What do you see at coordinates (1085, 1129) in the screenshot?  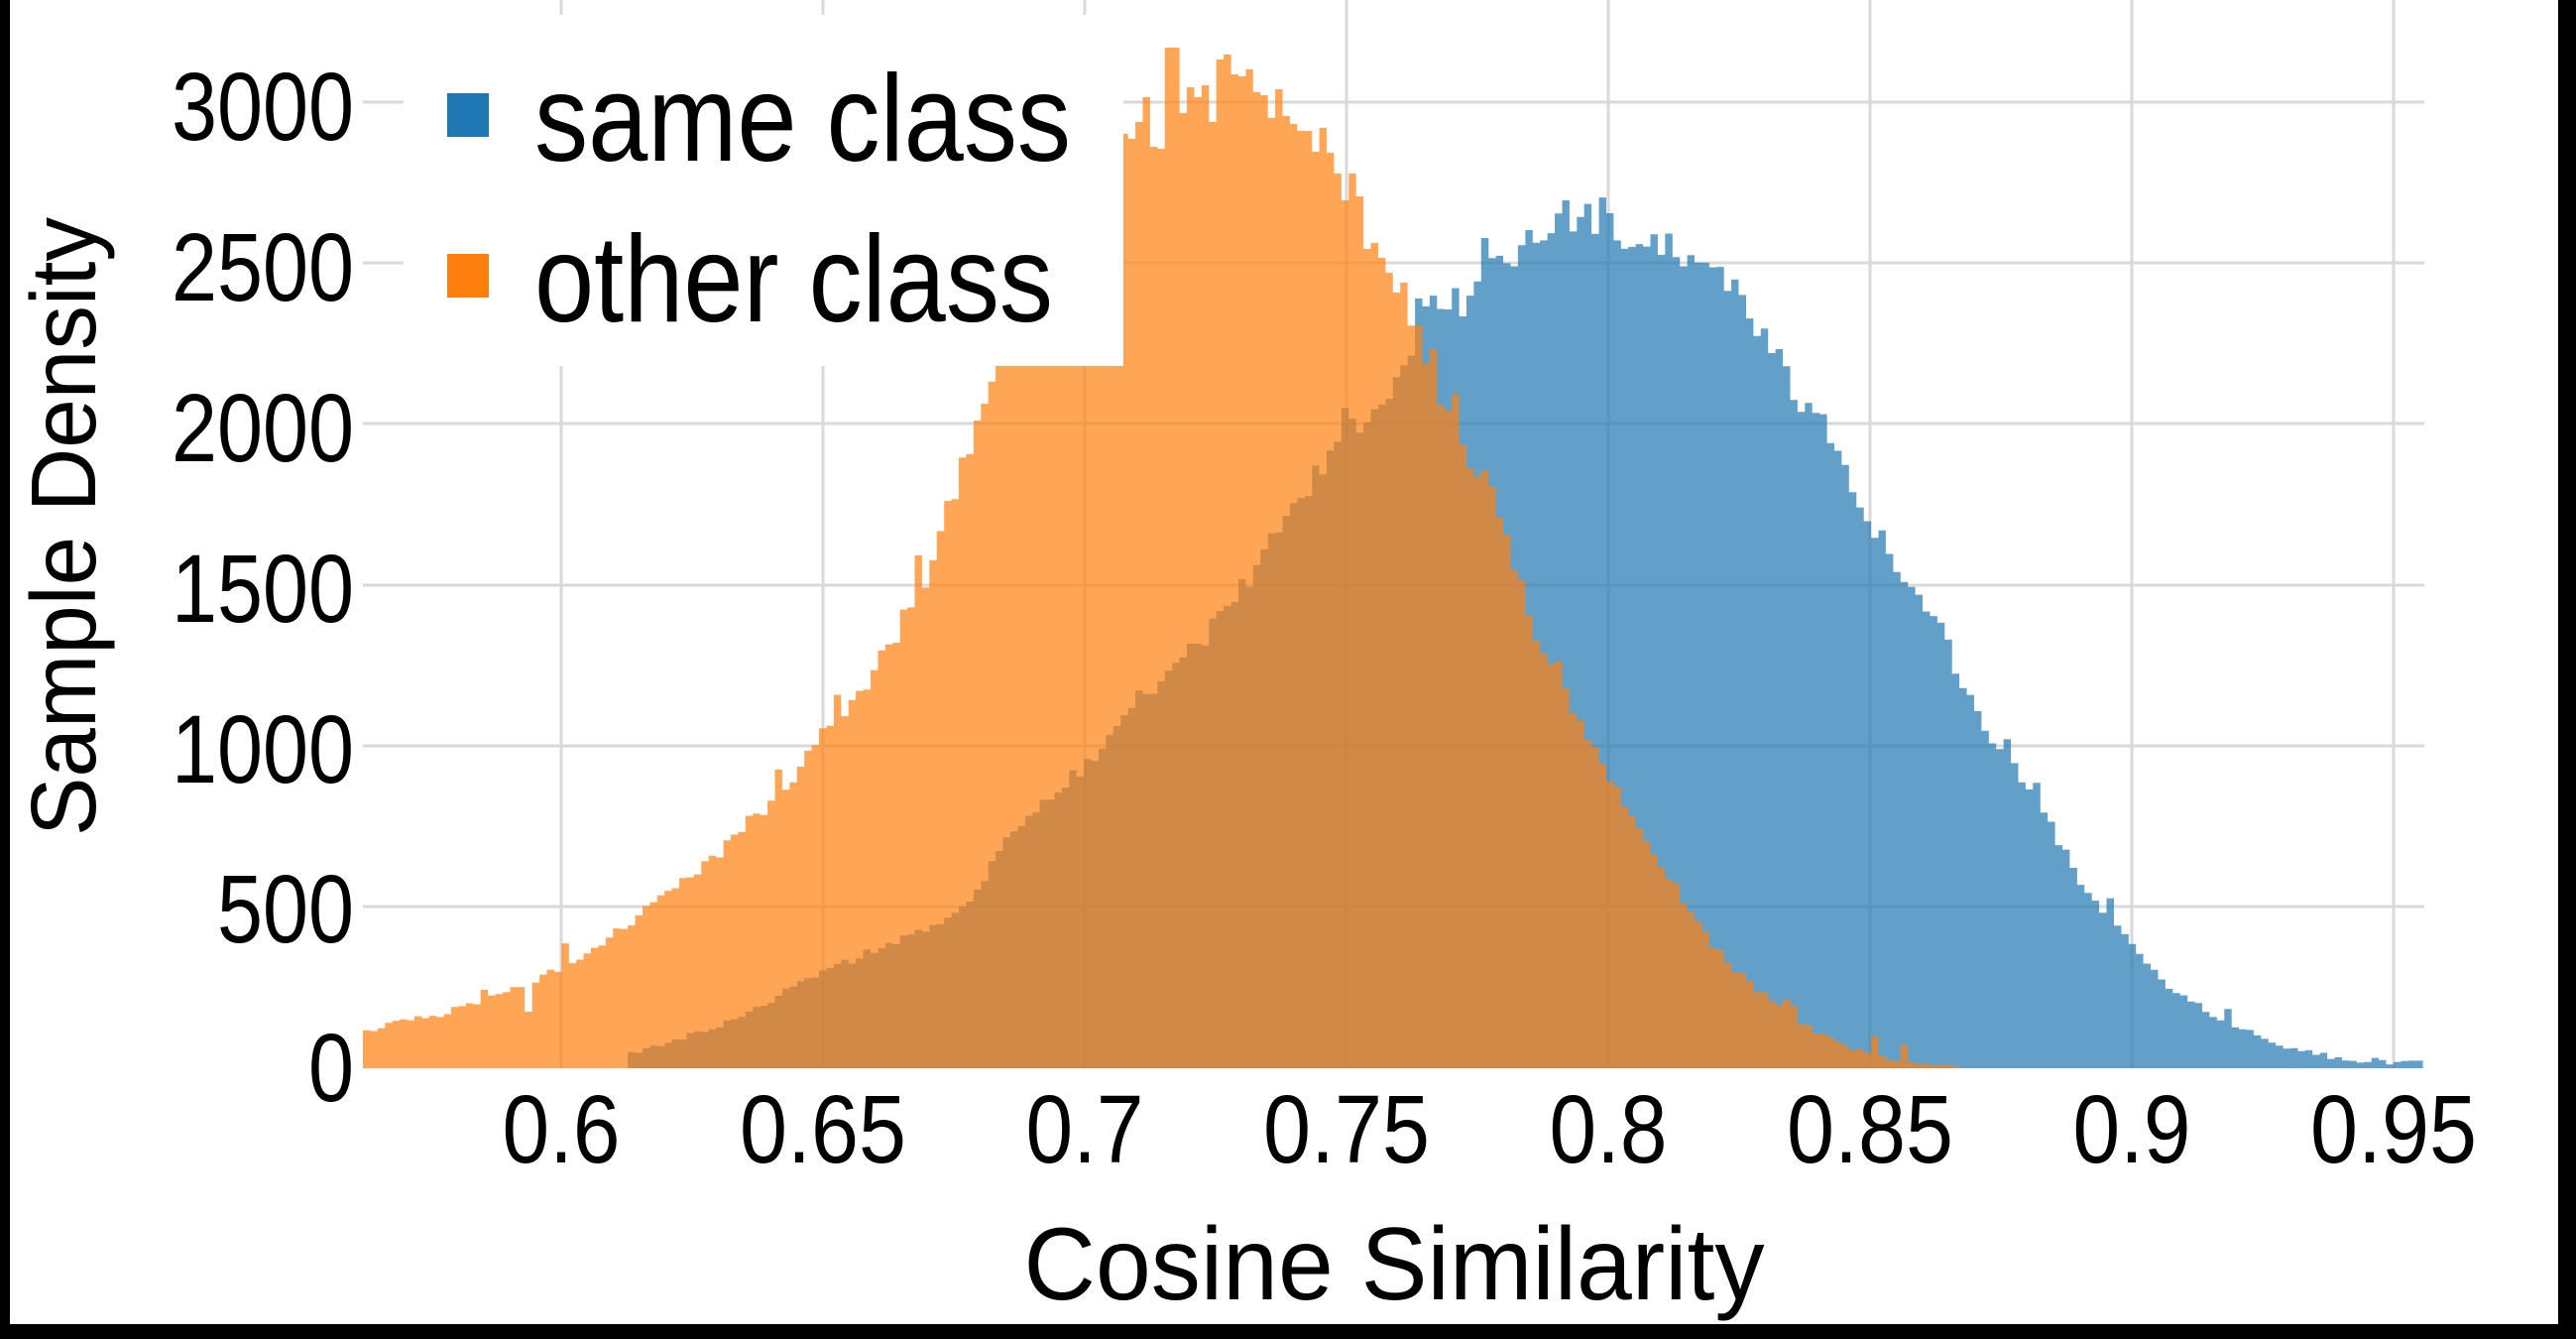 I see `svg-text: 0.7` at bounding box center [1085, 1129].